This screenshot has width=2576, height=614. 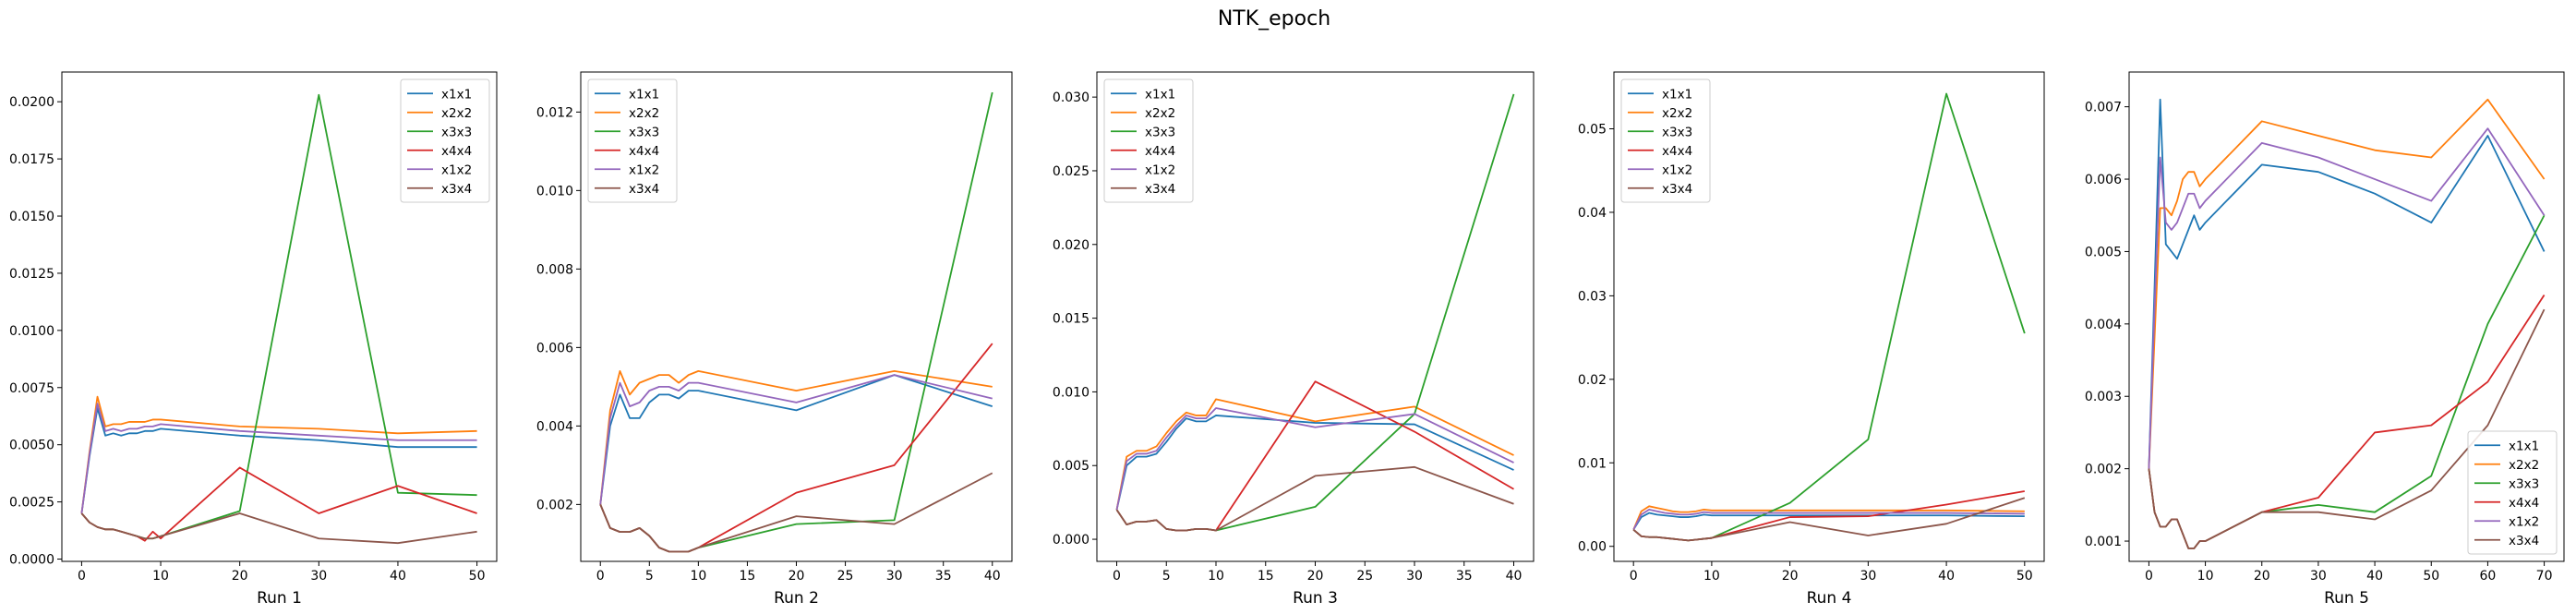 What do you see at coordinates (1677, 132) in the screenshot?
I see `legend-label-x3x3: x3x3` at bounding box center [1677, 132].